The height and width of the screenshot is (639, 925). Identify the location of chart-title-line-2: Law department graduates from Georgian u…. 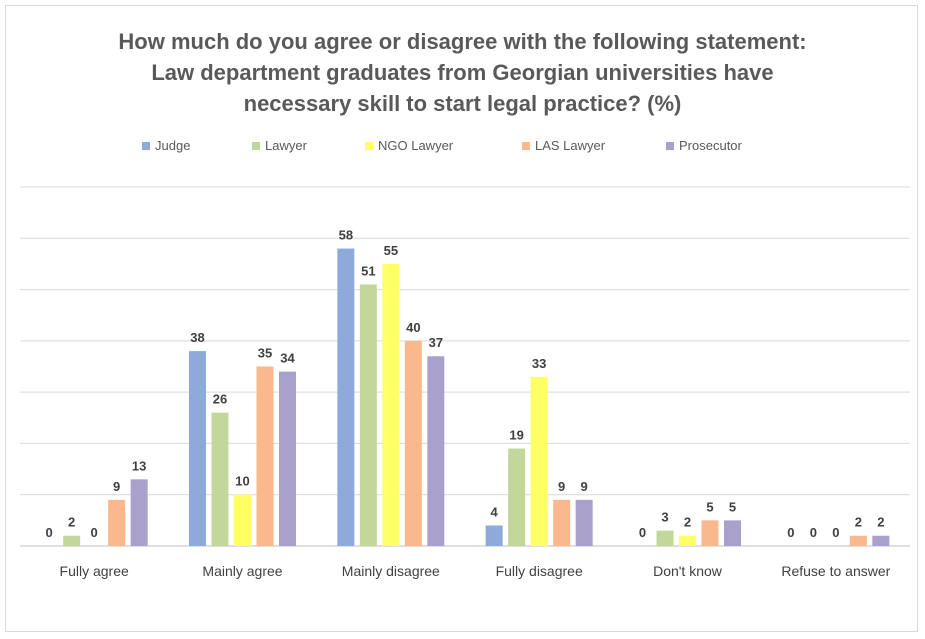
(462, 72).